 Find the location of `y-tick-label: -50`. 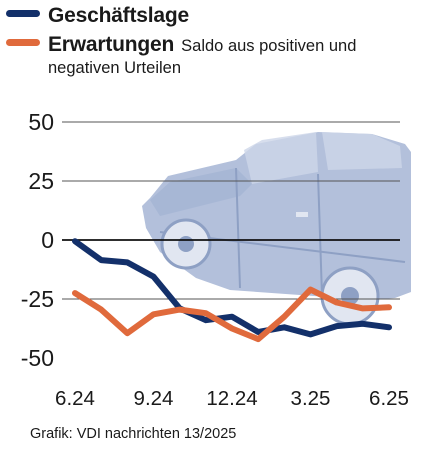

y-tick-label: -50 is located at coordinates (37, 358).